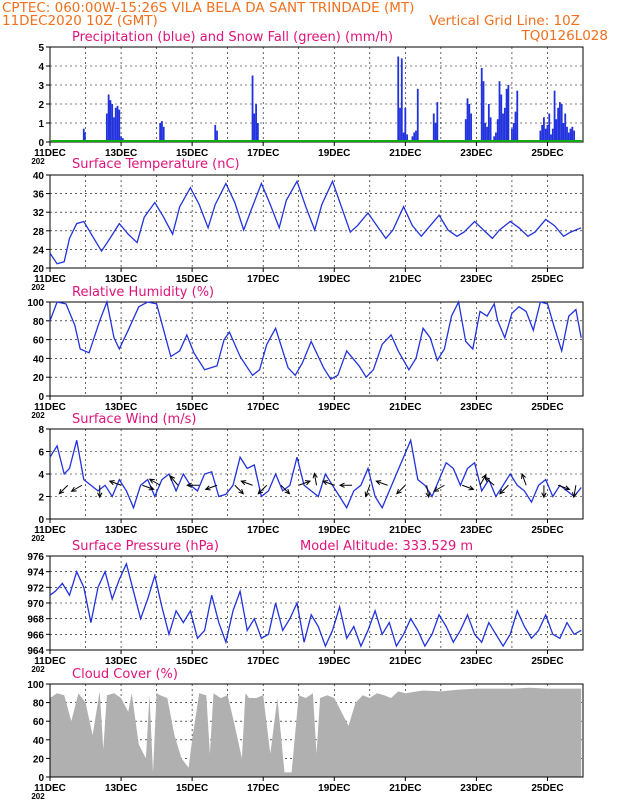 The width and height of the screenshot is (618, 800). Describe the element at coordinates (38, 538) in the screenshot. I see `wind-year-fragment: 202` at that location.